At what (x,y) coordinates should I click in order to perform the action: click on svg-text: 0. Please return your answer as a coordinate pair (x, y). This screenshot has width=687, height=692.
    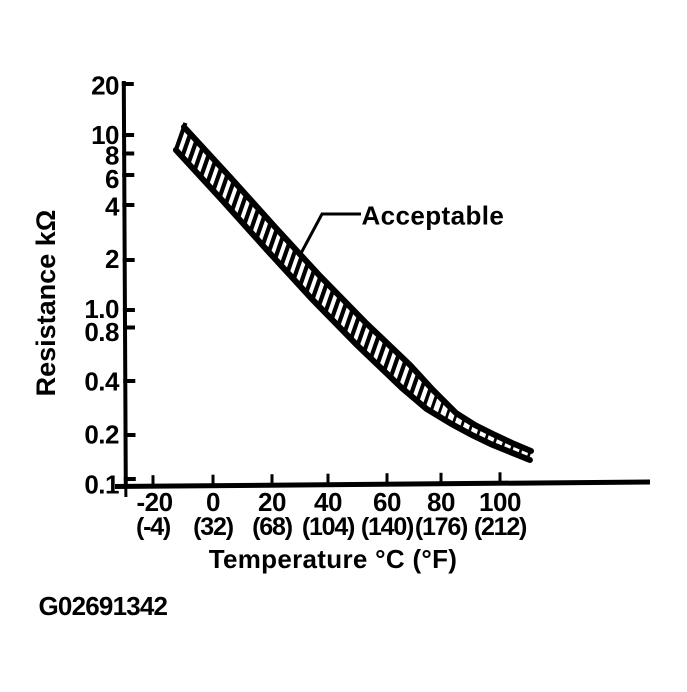
    Looking at the image, I should click on (213, 502).